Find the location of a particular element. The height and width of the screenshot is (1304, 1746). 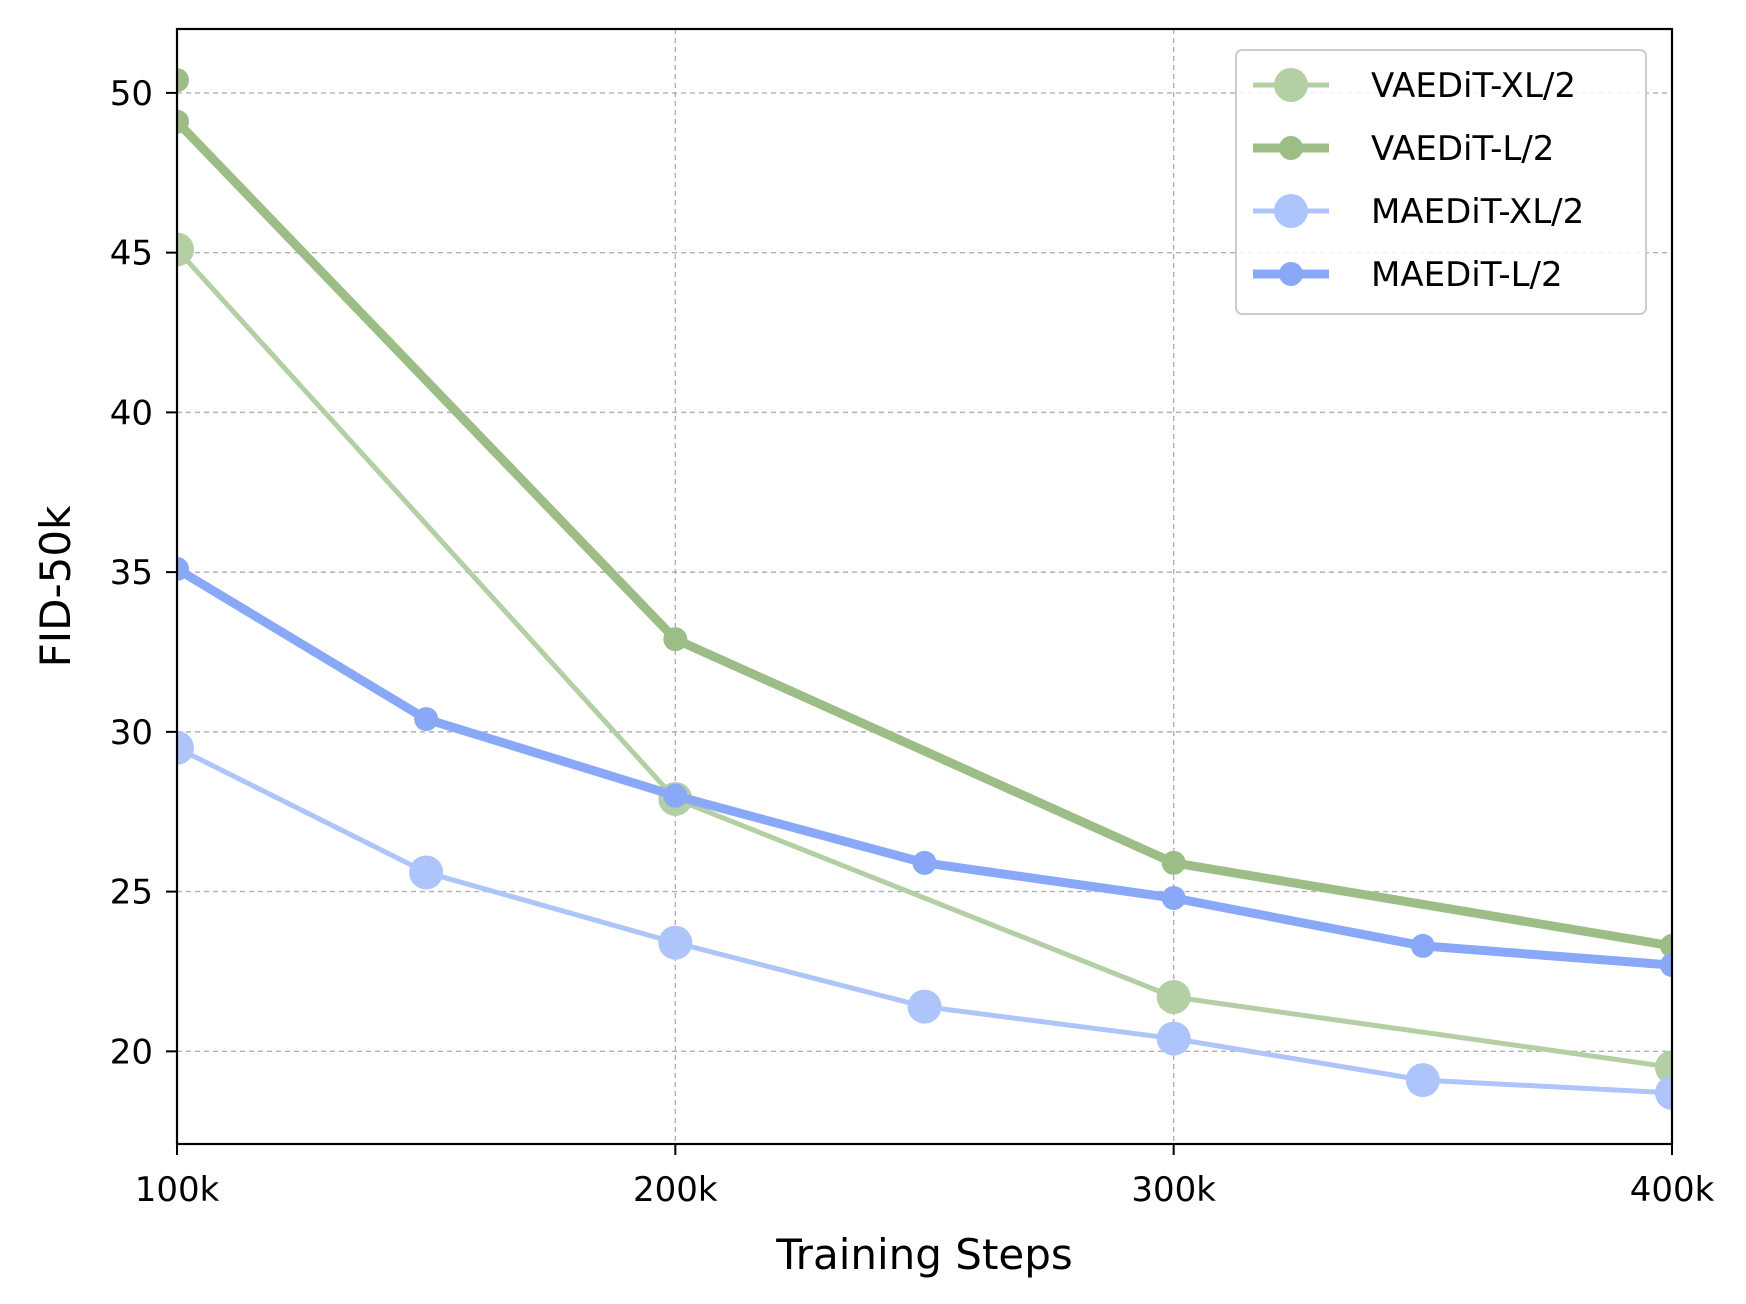

y-axis-ticks: 20 25 30 35 40 45 50 is located at coordinates (143, 573).